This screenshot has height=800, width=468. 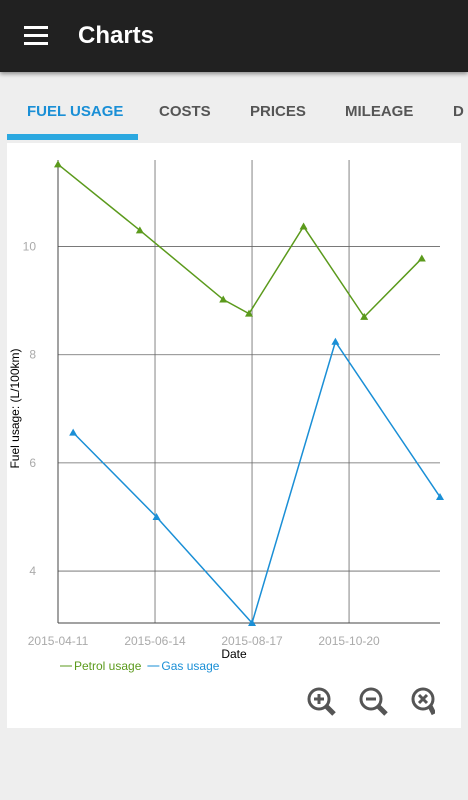 I want to click on y-tick-label: 4, so click(x=32, y=571).